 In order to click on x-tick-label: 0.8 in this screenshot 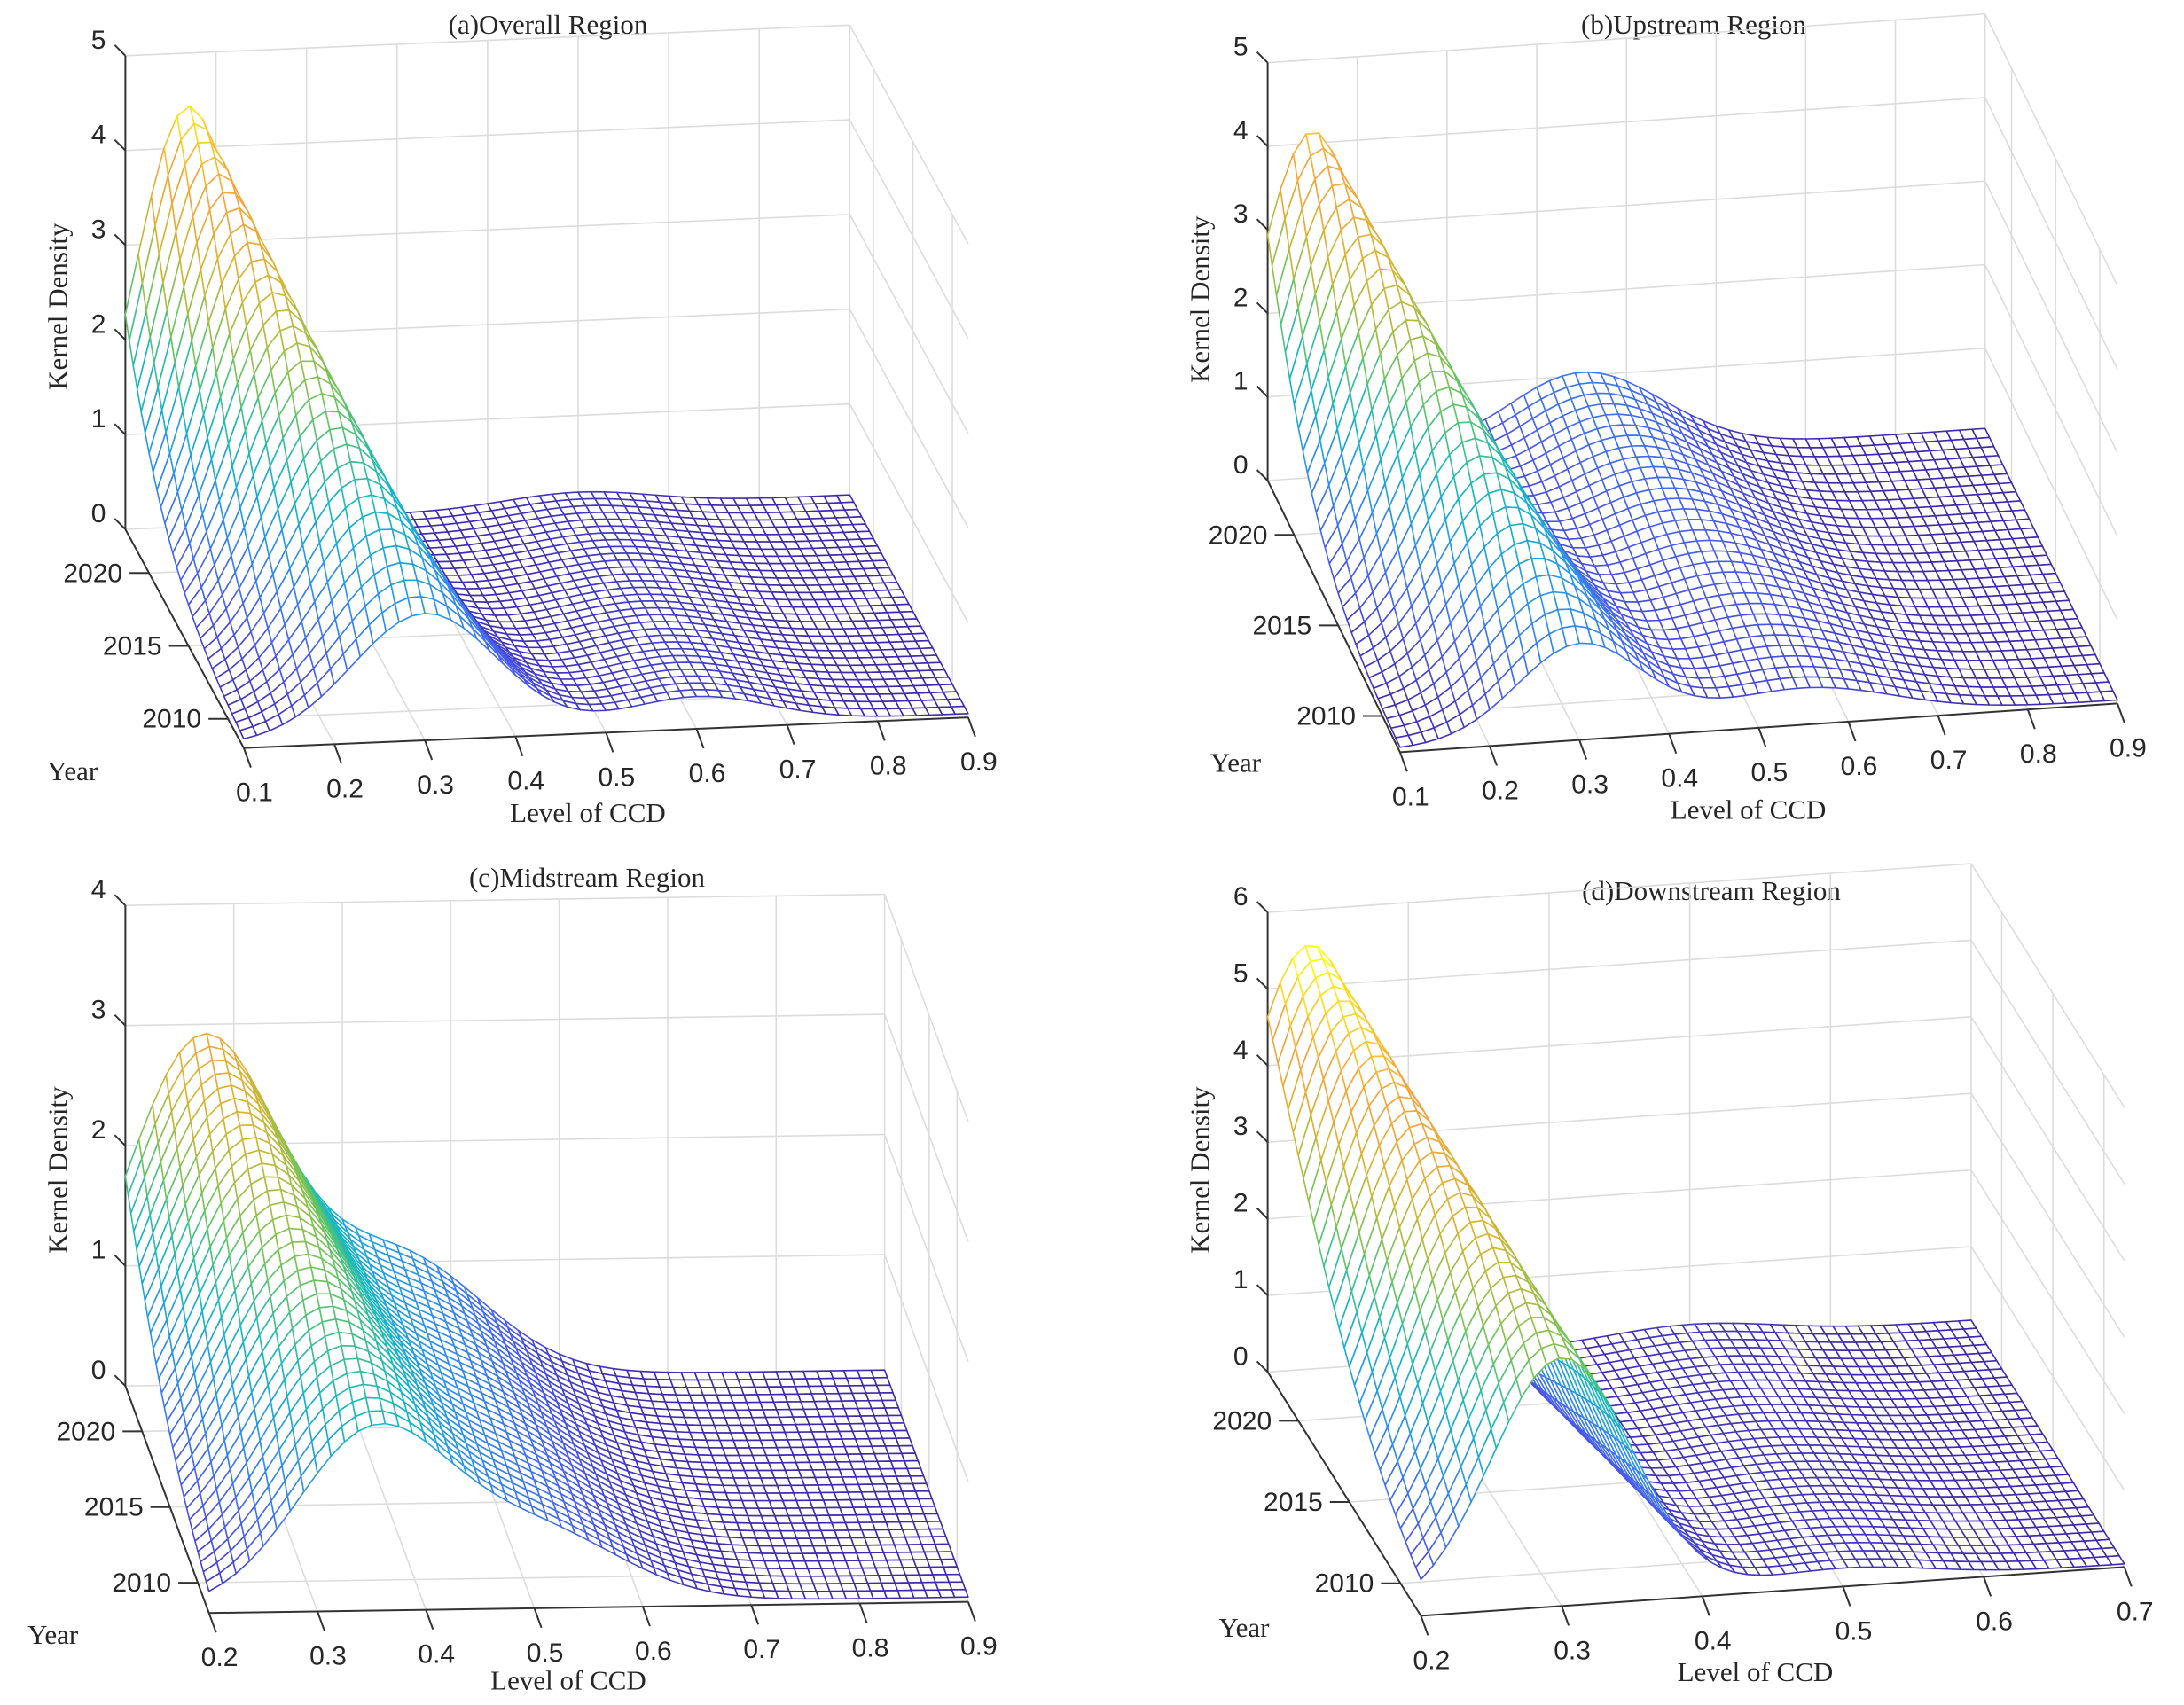, I will do `click(888, 765)`.